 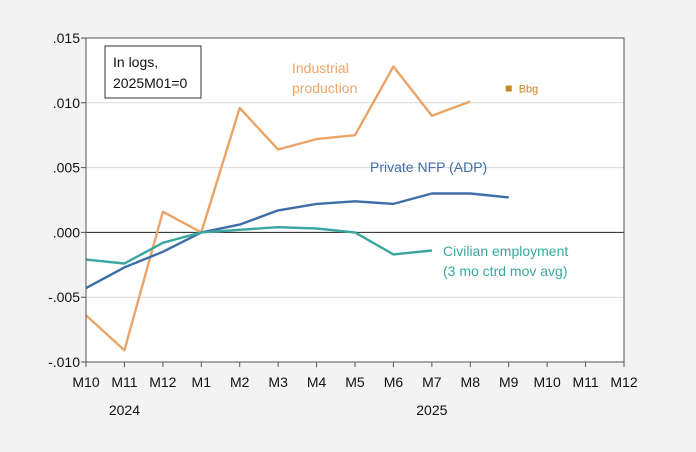 I want to click on annotation-line-2: 2025M01=0, so click(x=150, y=83).